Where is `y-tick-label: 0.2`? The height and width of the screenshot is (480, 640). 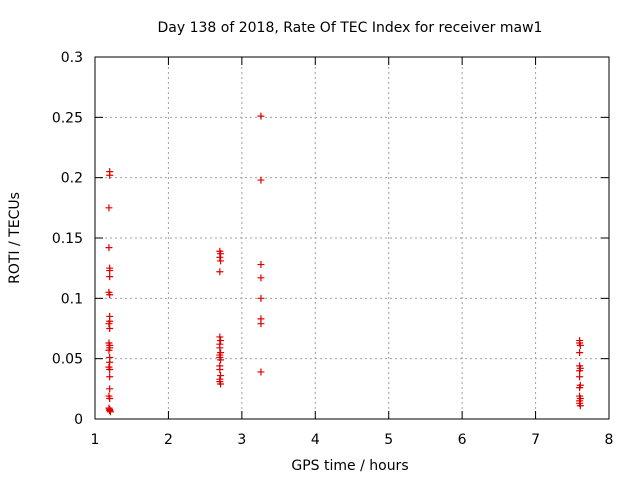 y-tick-label: 0.2 is located at coordinates (72, 179).